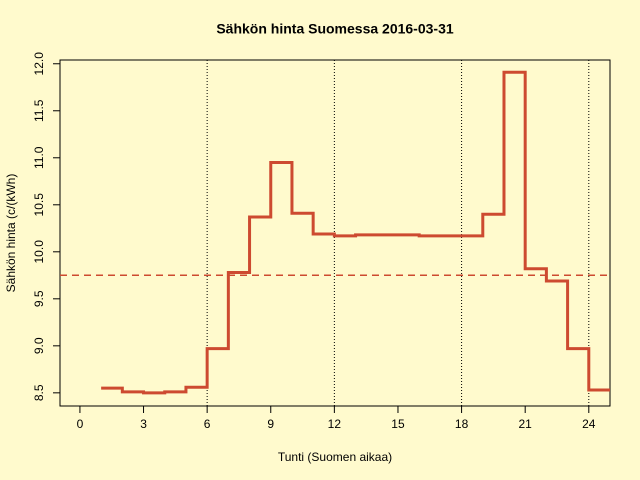  What do you see at coordinates (39, 392) in the screenshot?
I see `y-tick-label: 8.5` at bounding box center [39, 392].